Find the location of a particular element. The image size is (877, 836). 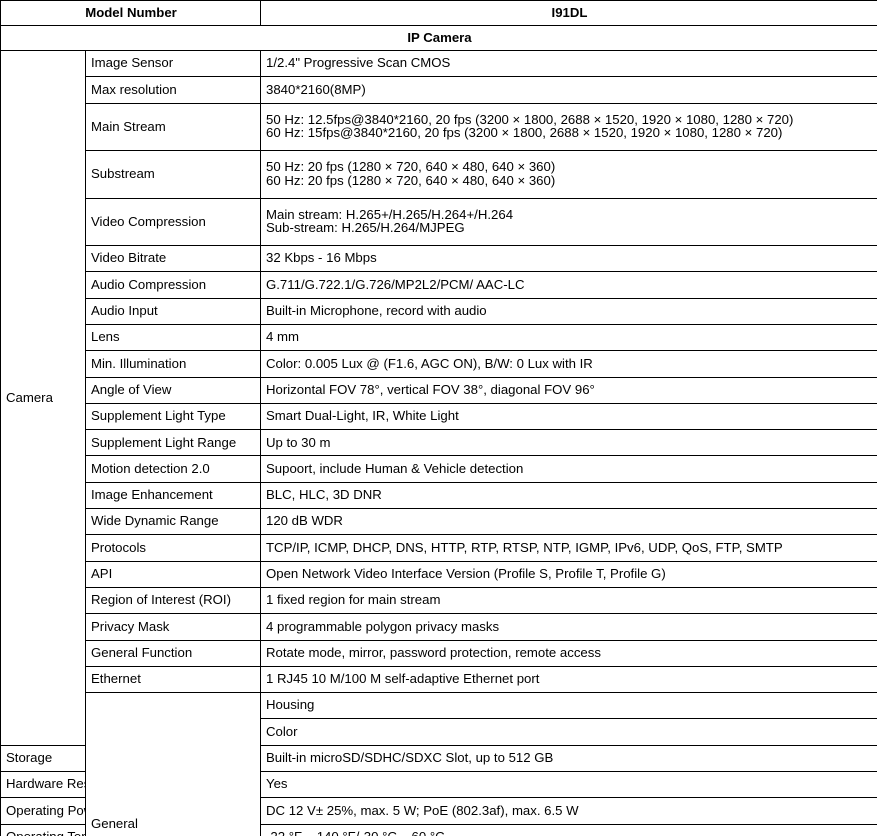

value-line: 4 programmable polygon privacy masks is located at coordinates (383, 626).